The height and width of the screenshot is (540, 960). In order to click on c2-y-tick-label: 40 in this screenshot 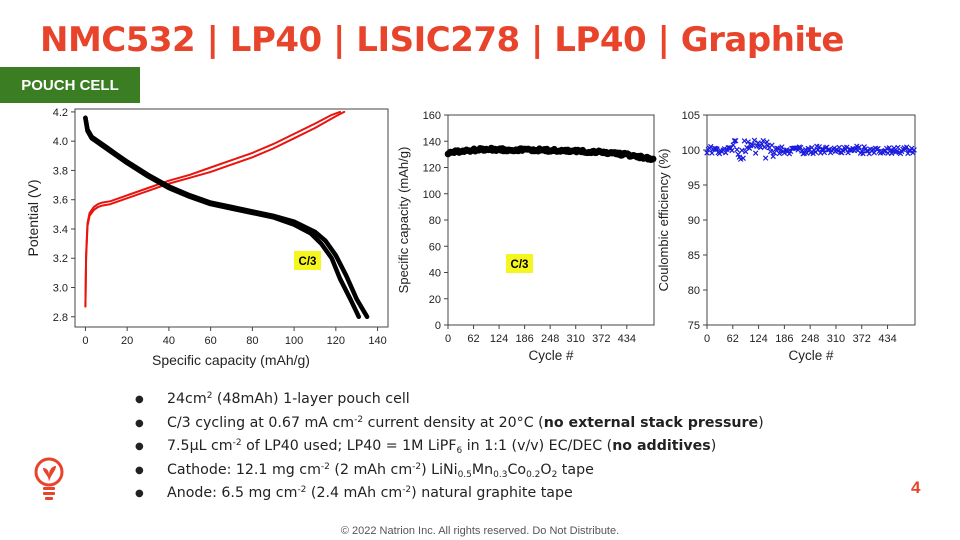, I will do `click(435, 274)`.